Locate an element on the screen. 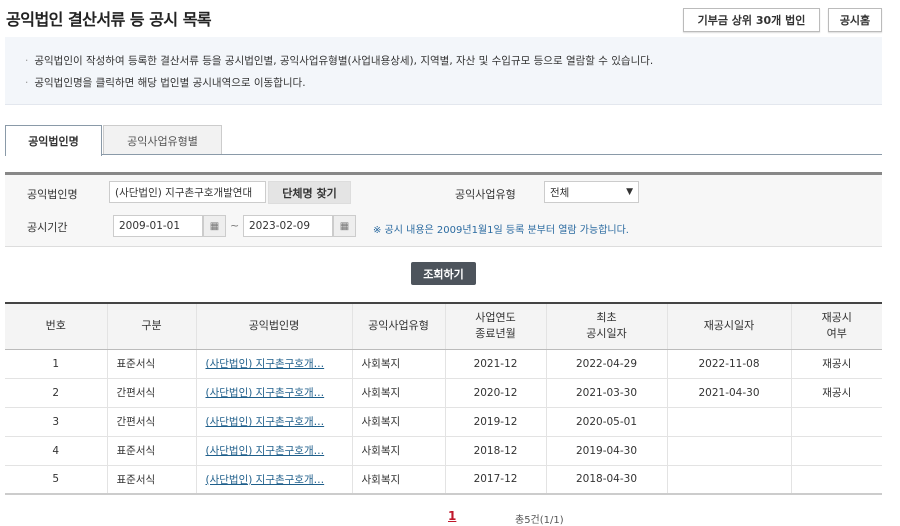 The width and height of the screenshot is (900, 526). corp-name-input: (사단법인) 지구촌구호개발연대 is located at coordinates (187, 192).